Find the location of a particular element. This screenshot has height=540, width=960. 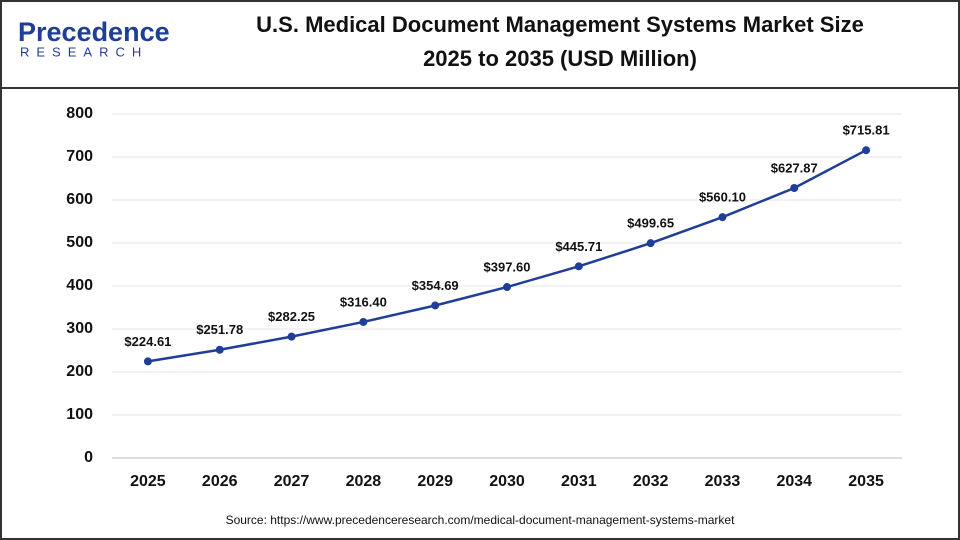

y-tick-label: 0 is located at coordinates (88, 457).